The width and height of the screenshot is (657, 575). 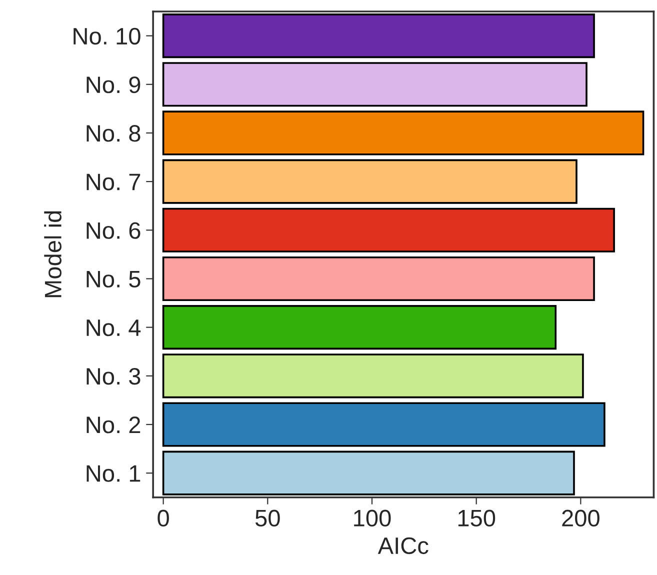 I want to click on y-tick-label: No. 8, so click(x=113, y=133).